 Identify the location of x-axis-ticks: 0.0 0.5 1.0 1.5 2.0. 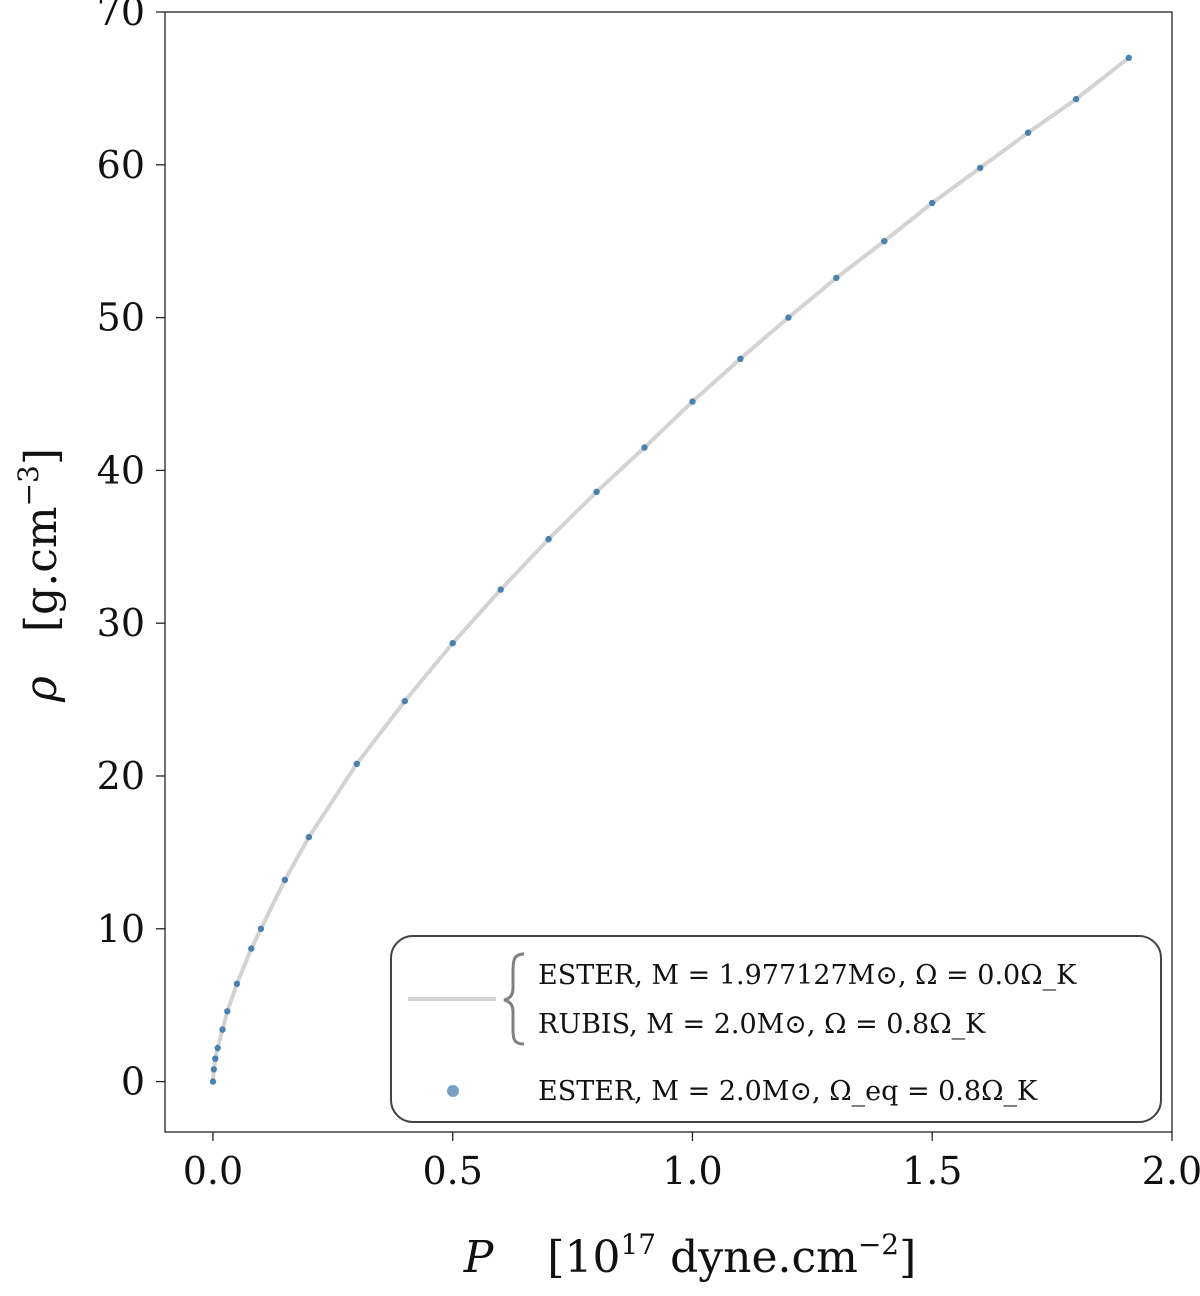
(691, 1162).